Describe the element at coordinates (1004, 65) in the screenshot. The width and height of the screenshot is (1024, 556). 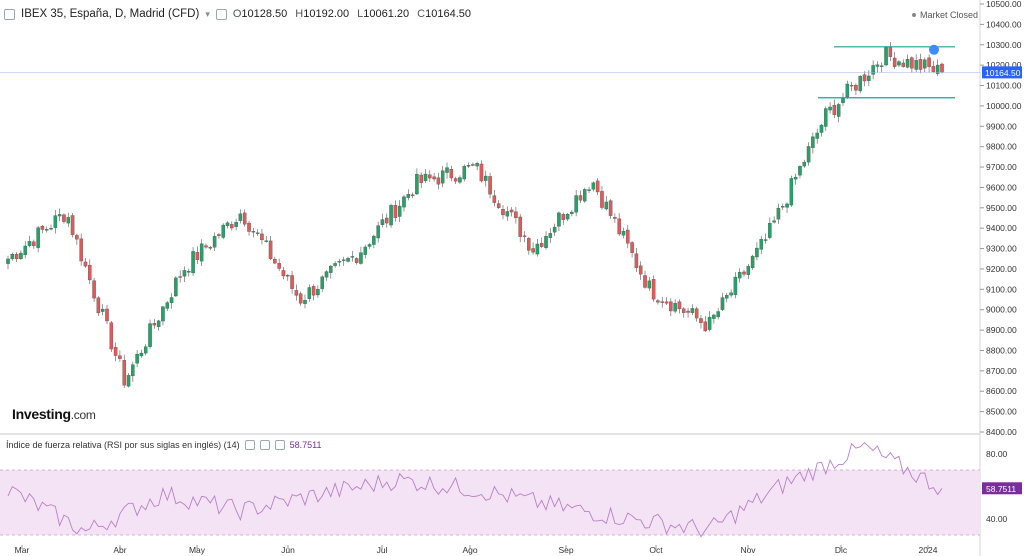
I see `price-tick-label: 10200.00` at that location.